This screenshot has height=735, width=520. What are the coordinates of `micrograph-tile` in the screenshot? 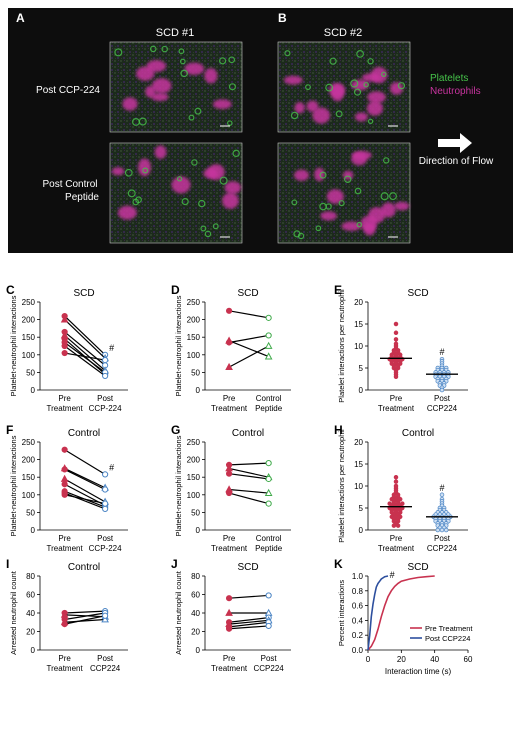 It's located at (344, 87).